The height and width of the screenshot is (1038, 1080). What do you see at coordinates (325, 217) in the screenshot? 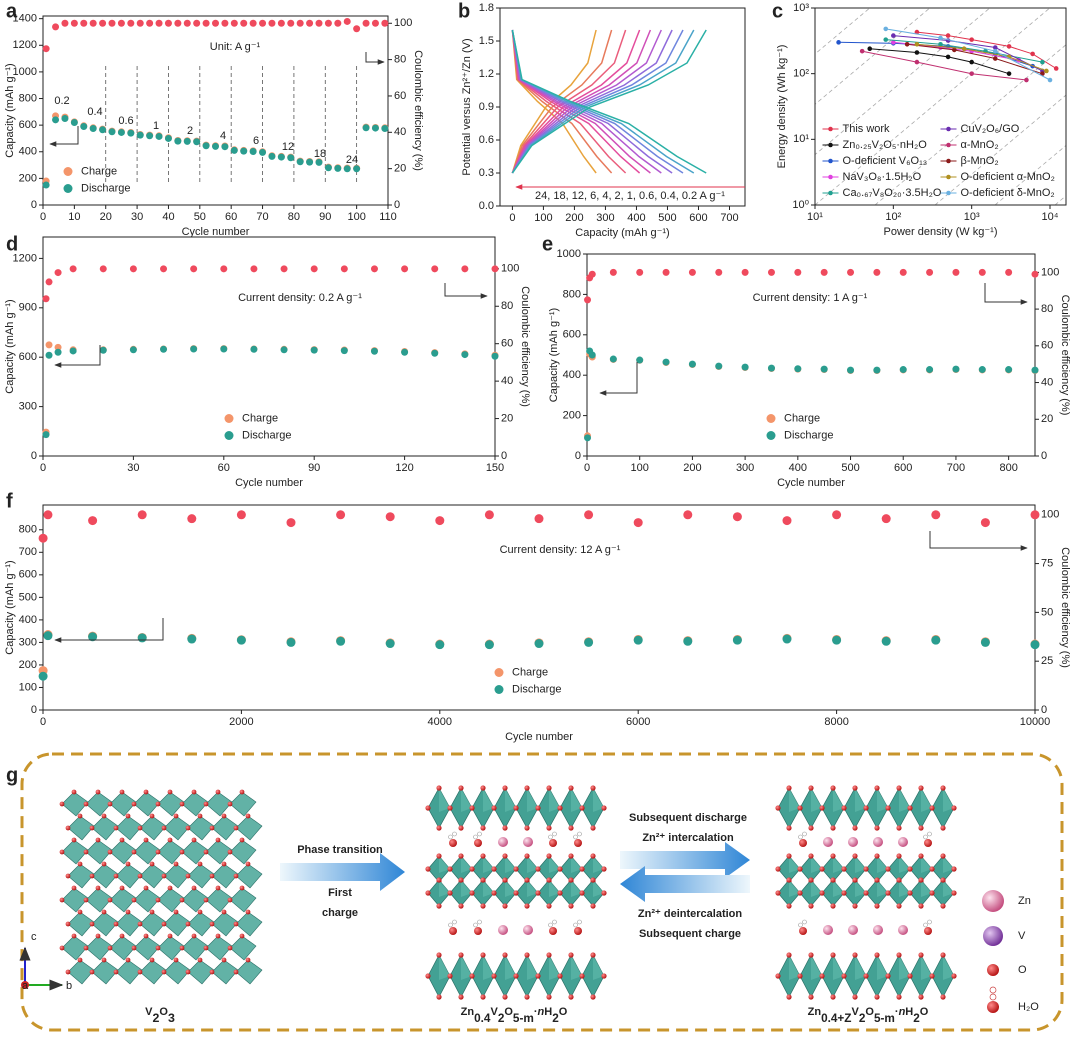
I see `x-tick-label: 90` at bounding box center [325, 217].